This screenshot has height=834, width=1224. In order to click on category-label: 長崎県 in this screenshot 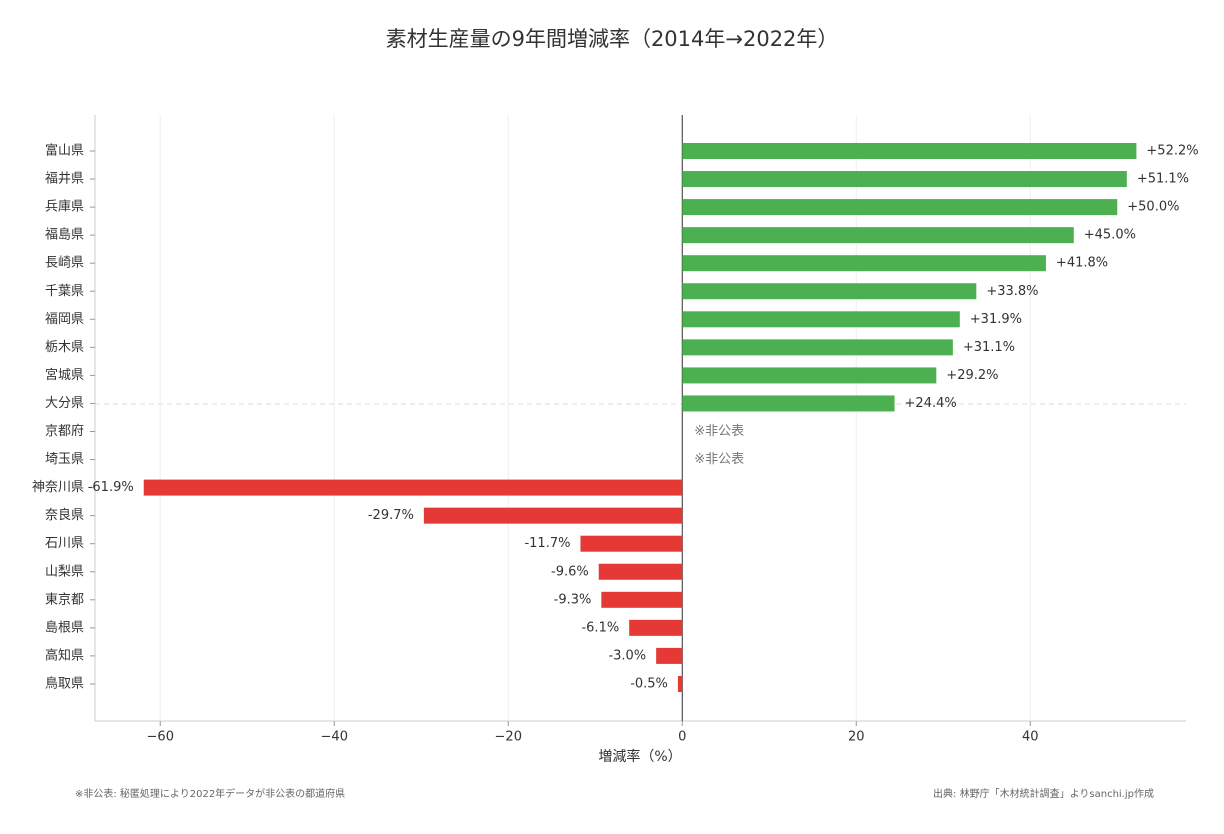, I will do `click(64, 263)`.